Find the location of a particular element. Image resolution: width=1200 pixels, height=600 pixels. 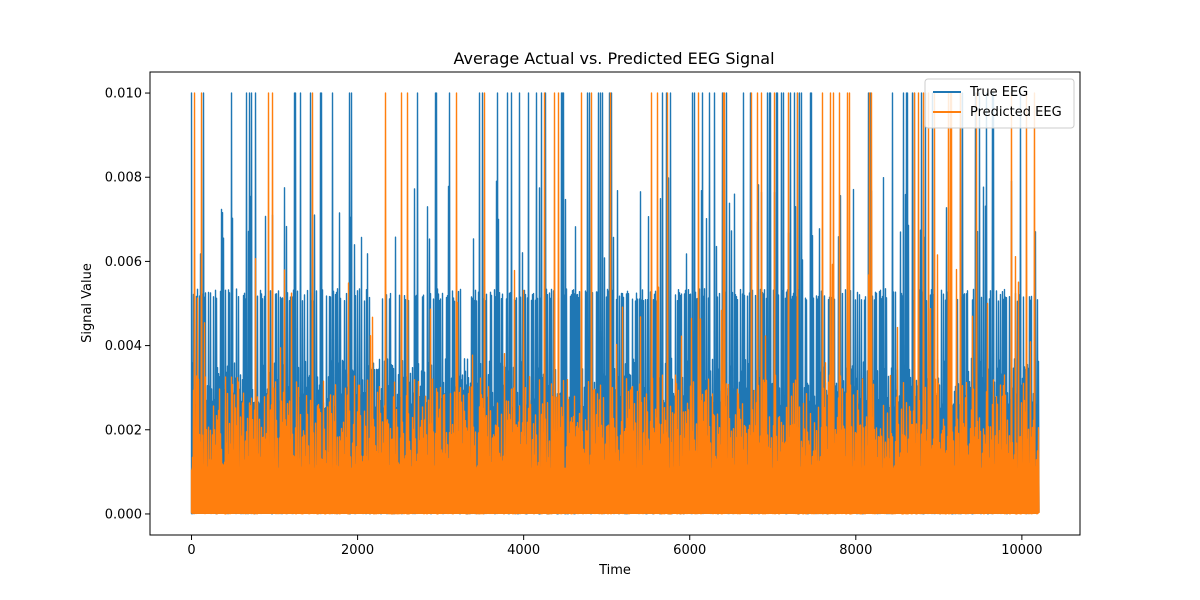

legend-box is located at coordinates (999, 103).